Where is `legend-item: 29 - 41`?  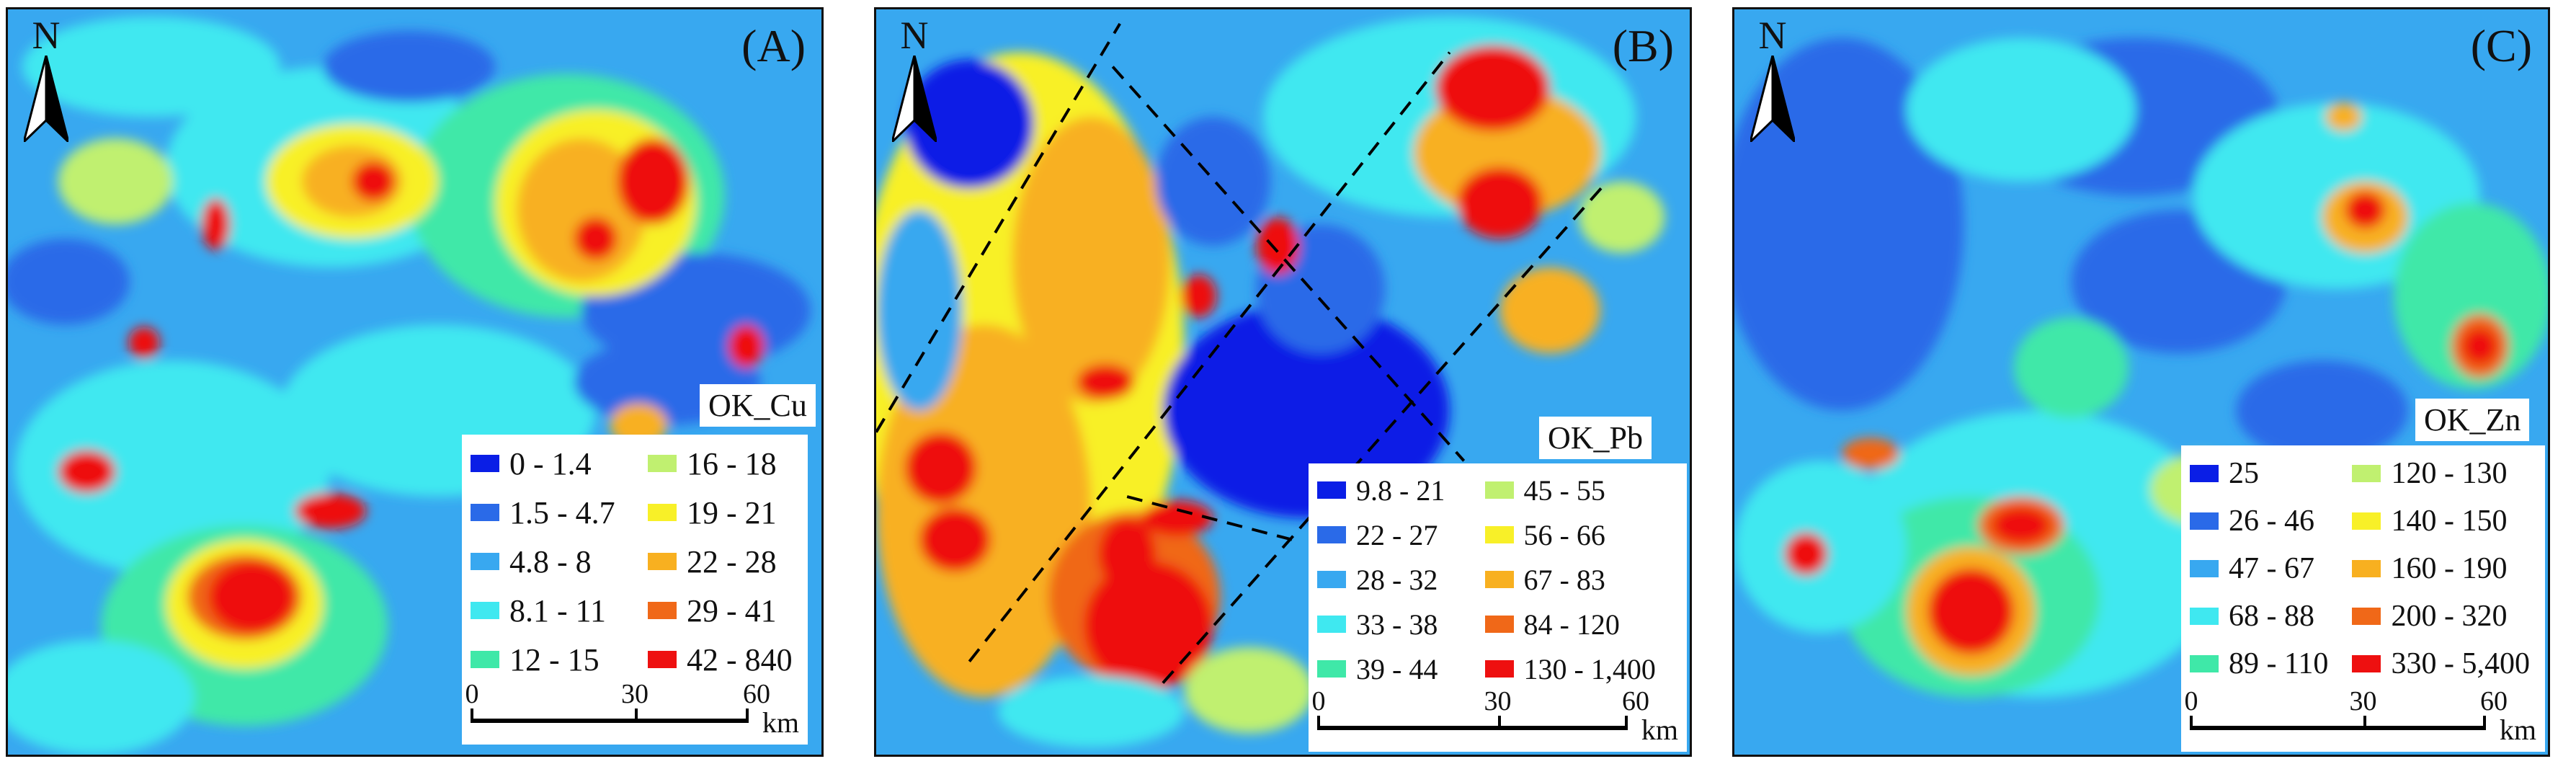 legend-item: 29 - 41 is located at coordinates (723, 610).